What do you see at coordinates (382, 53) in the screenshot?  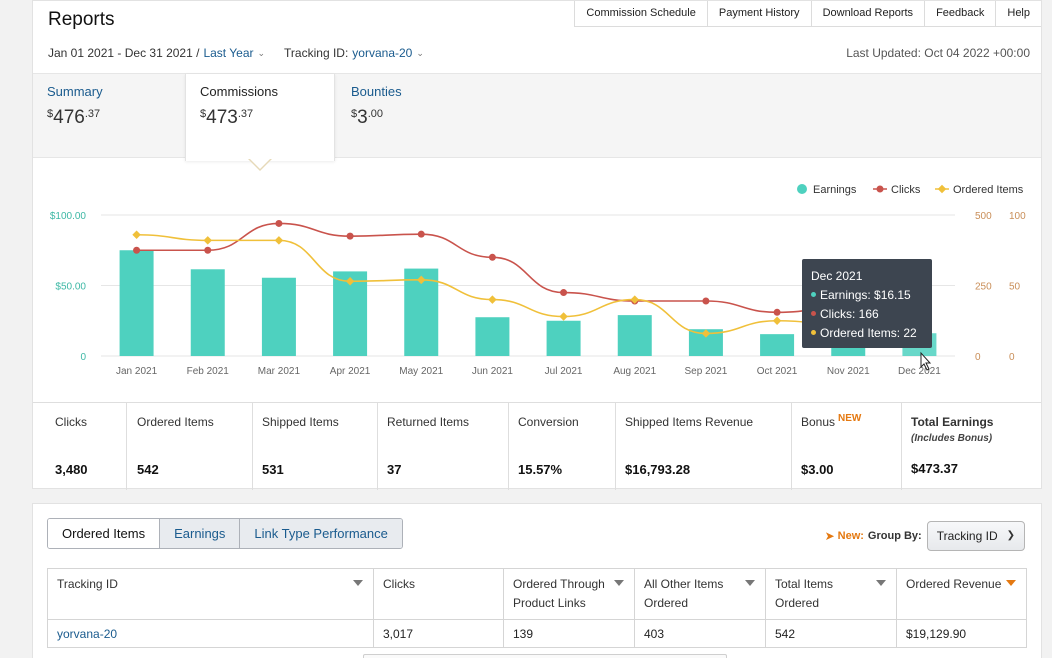 I see `tracking-id-dropdown: yorvana-20` at bounding box center [382, 53].